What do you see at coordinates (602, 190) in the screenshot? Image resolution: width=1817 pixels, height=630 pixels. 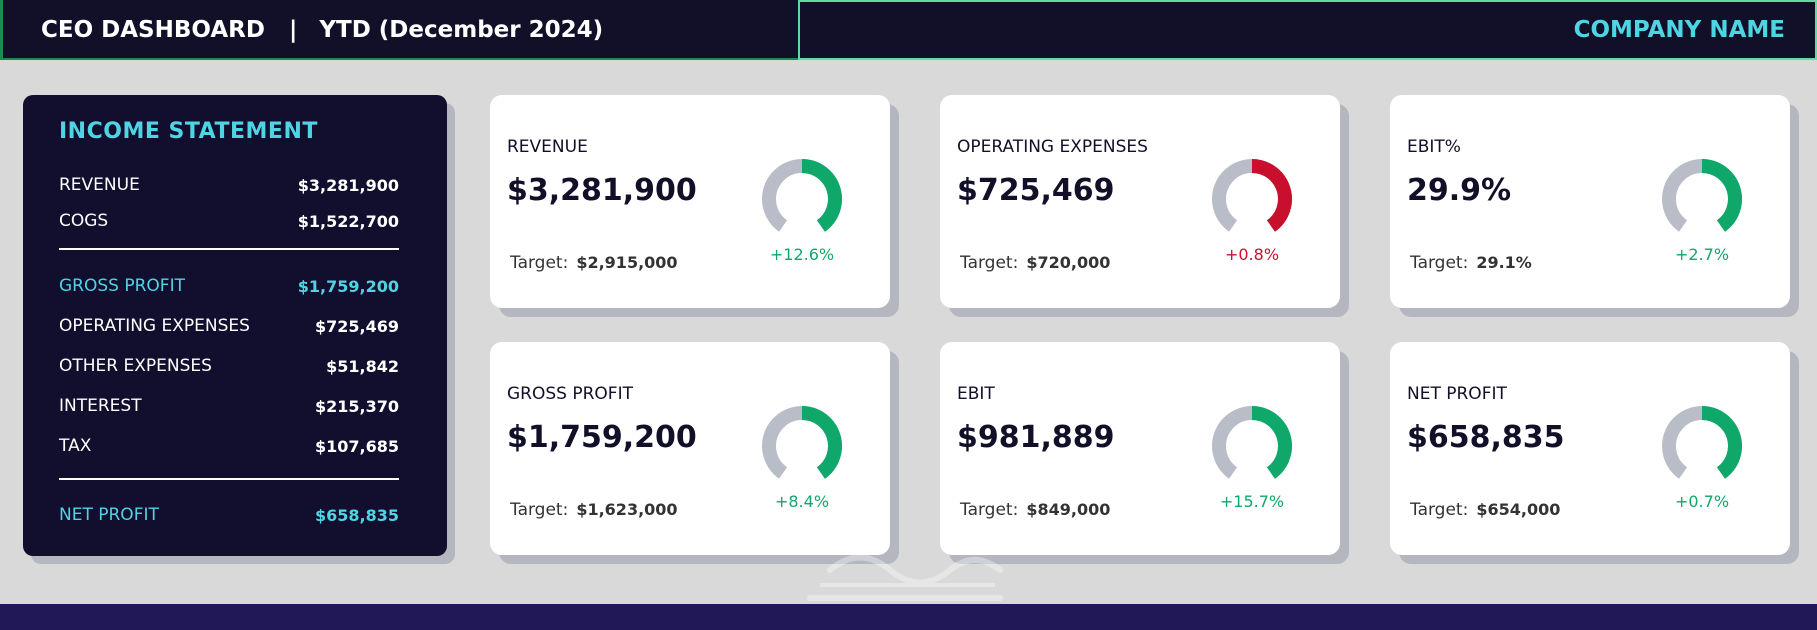 I see `kpi-value: $3,281,900` at bounding box center [602, 190].